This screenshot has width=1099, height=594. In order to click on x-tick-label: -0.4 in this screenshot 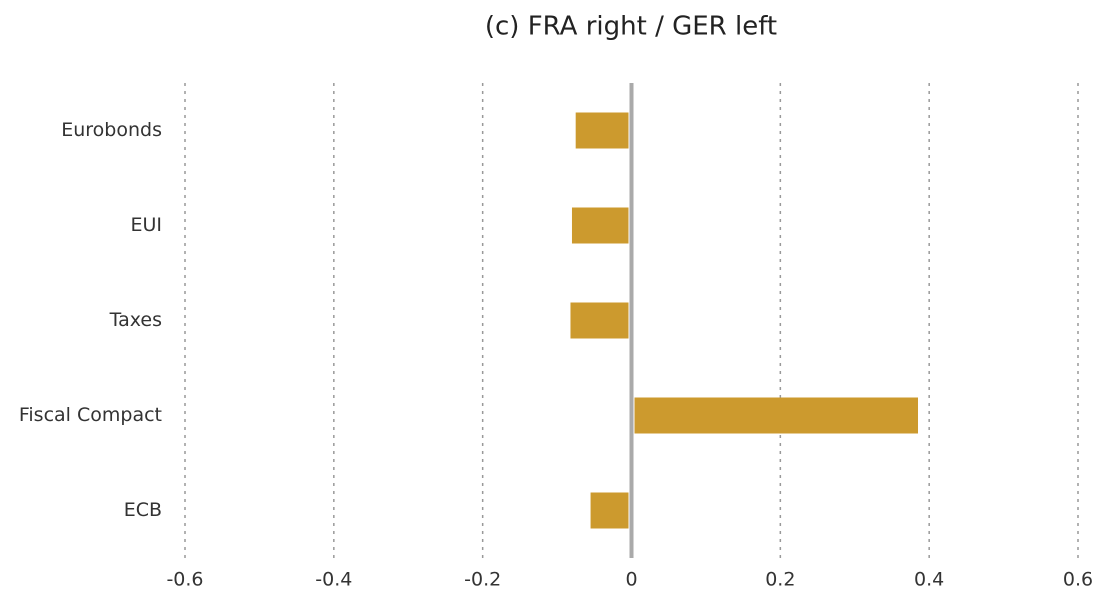, I will do `click(333, 580)`.